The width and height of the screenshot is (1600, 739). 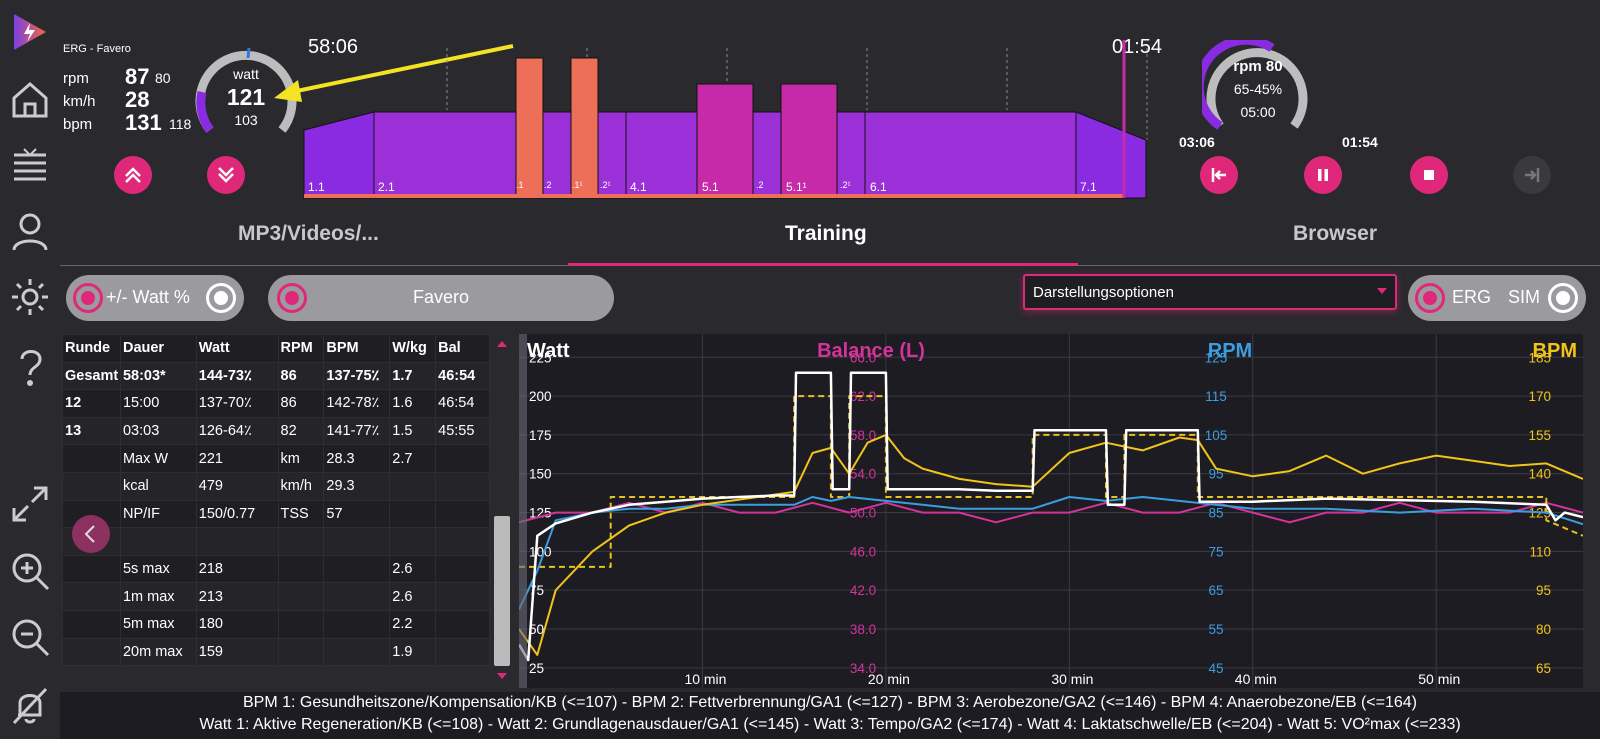 I want to click on column-header: Runde, so click(x=91, y=348).